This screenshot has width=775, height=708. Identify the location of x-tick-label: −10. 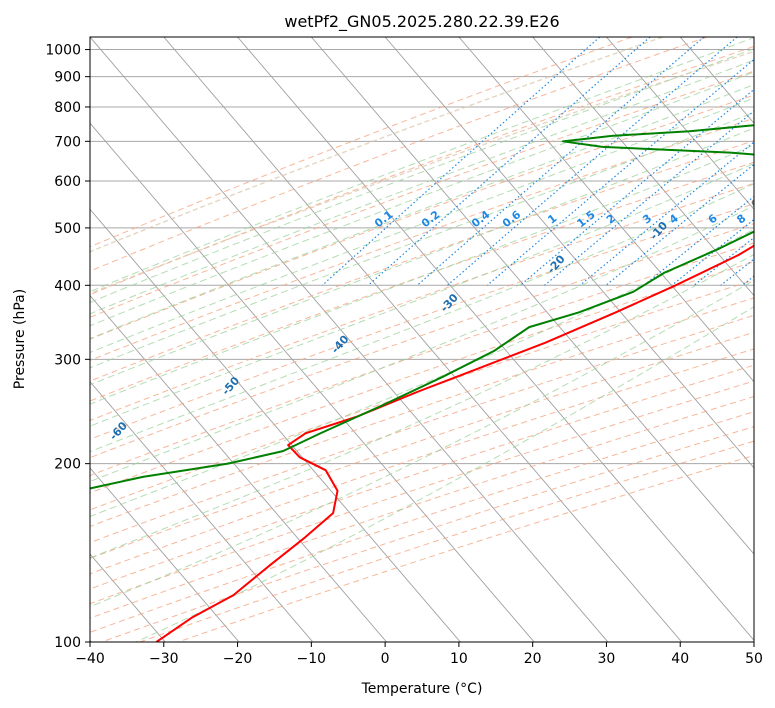
(312, 659).